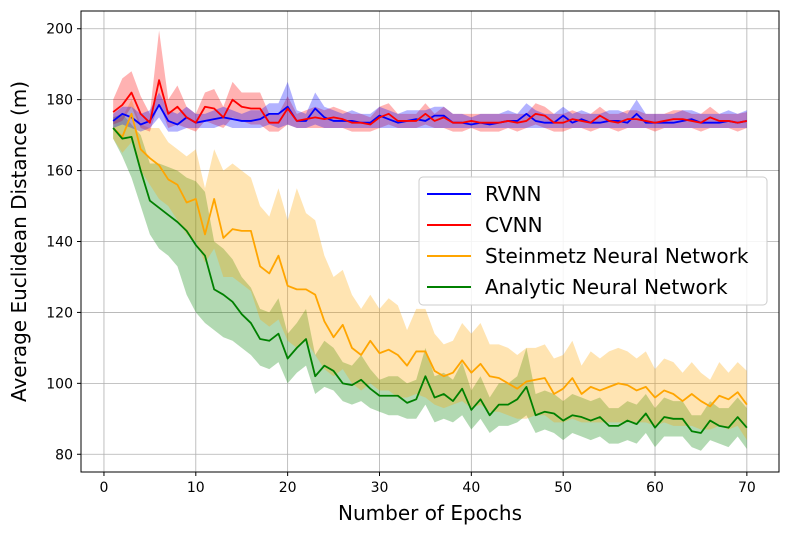 The image size is (787, 535). Describe the element at coordinates (514, 225) in the screenshot. I see `legend-label: CVNN` at that location.